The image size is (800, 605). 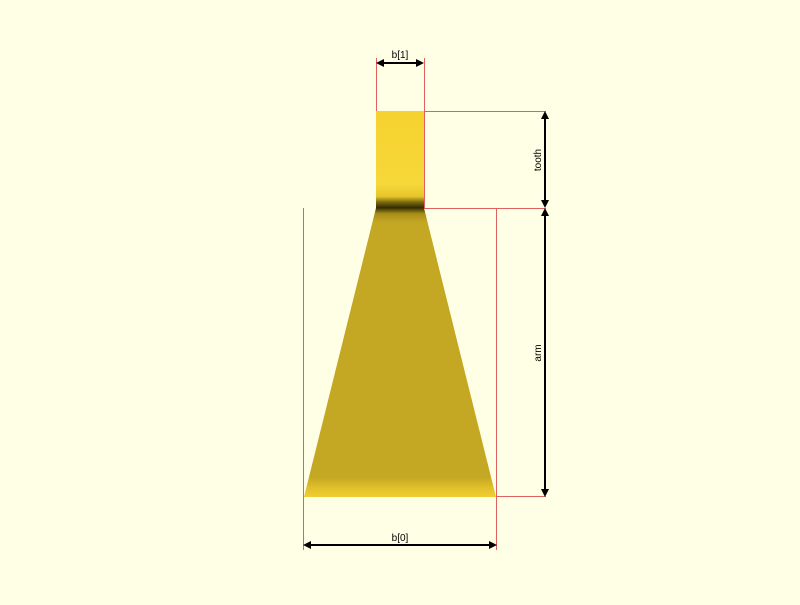 What do you see at coordinates (400, 545) in the screenshot?
I see `b0-dimension` at bounding box center [400, 545].